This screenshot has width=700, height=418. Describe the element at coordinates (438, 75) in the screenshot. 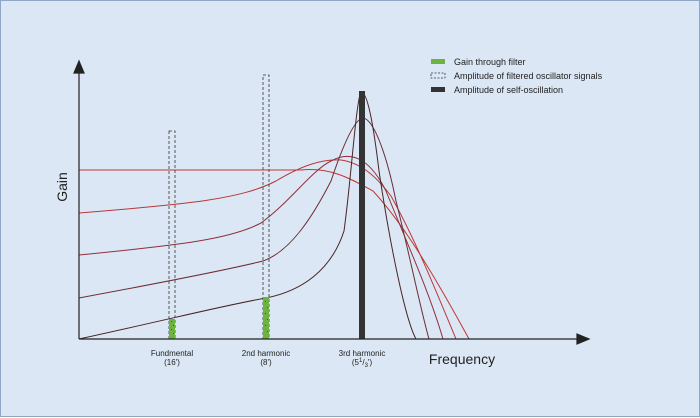

I see `legend-swatch-filtered` at that location.